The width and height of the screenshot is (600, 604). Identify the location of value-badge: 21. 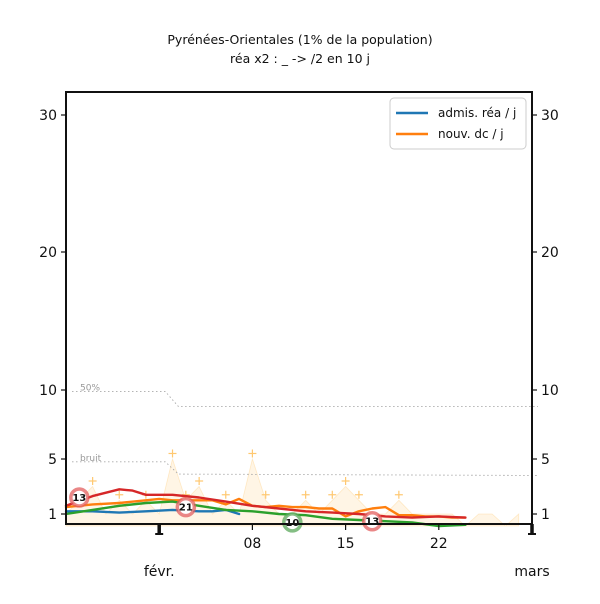
(186, 507).